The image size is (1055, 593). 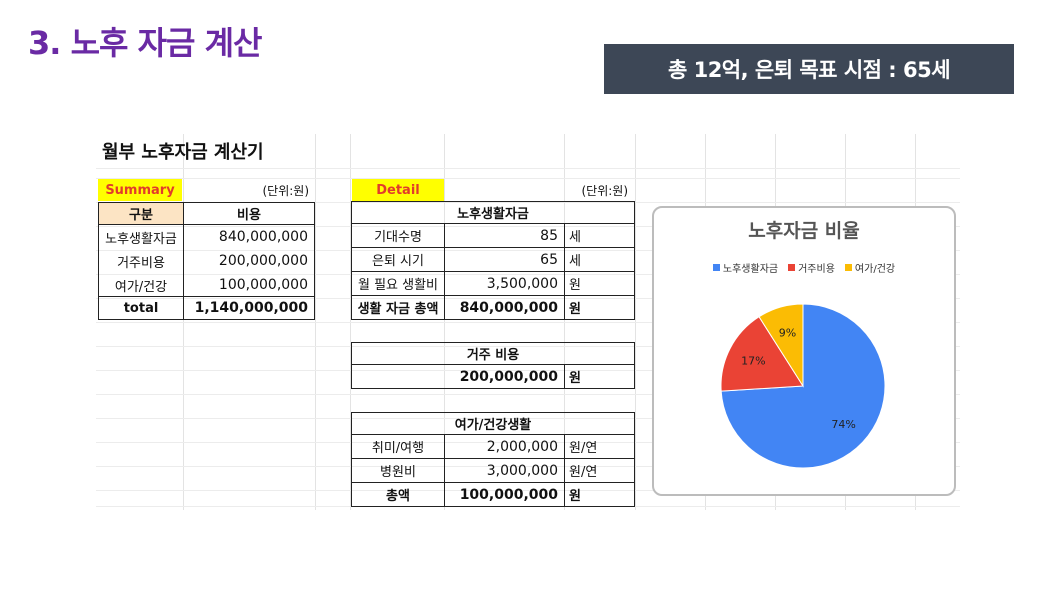 I want to click on living-row-name: 은퇴 시기, so click(x=398, y=260).